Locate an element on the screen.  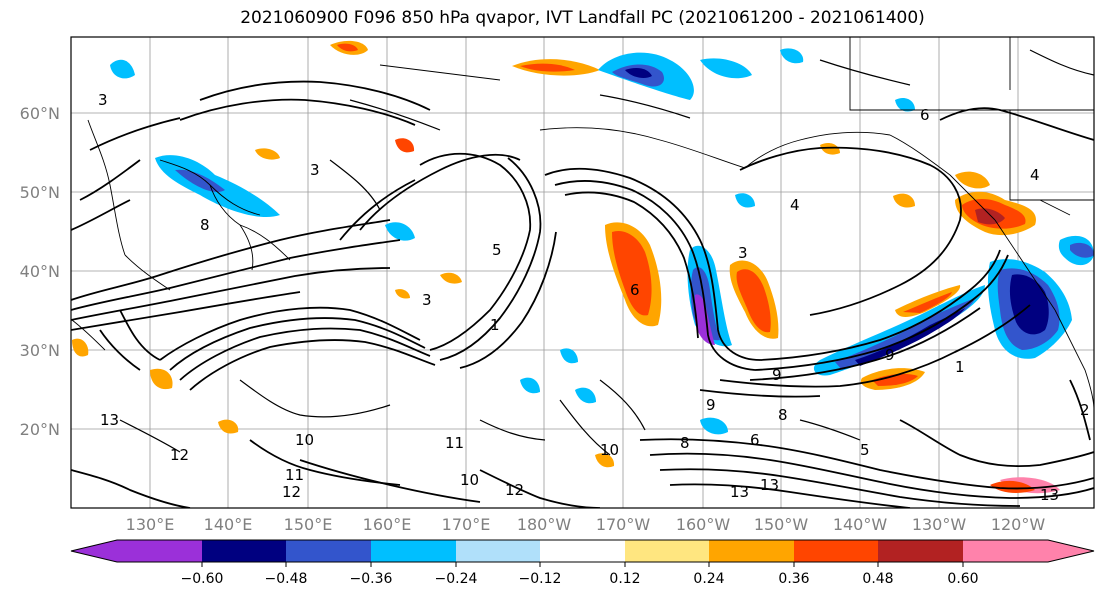
colorbar-tick-label: 0.36 is located at coordinates (793, 579).